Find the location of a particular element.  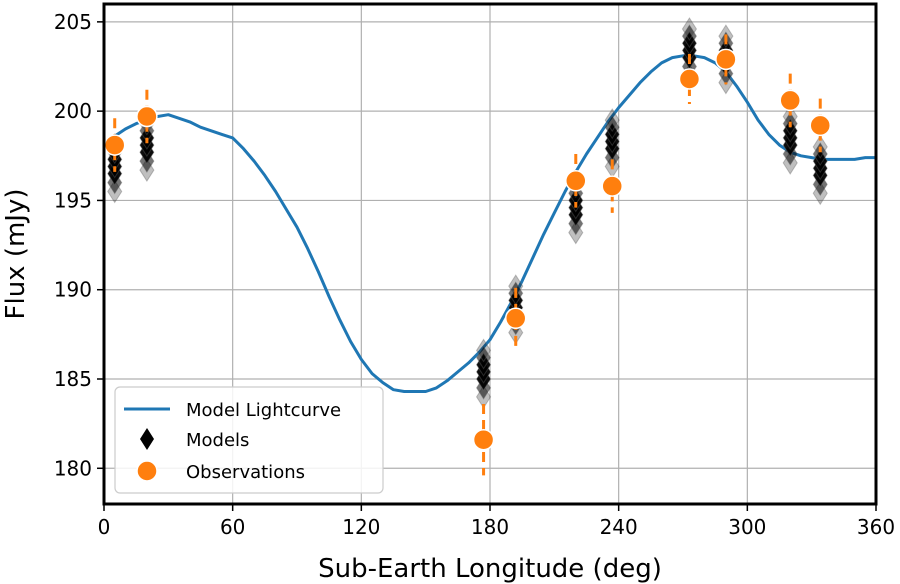

legend-label-model-lightcurve: Model Lightcurve is located at coordinates (263, 410).